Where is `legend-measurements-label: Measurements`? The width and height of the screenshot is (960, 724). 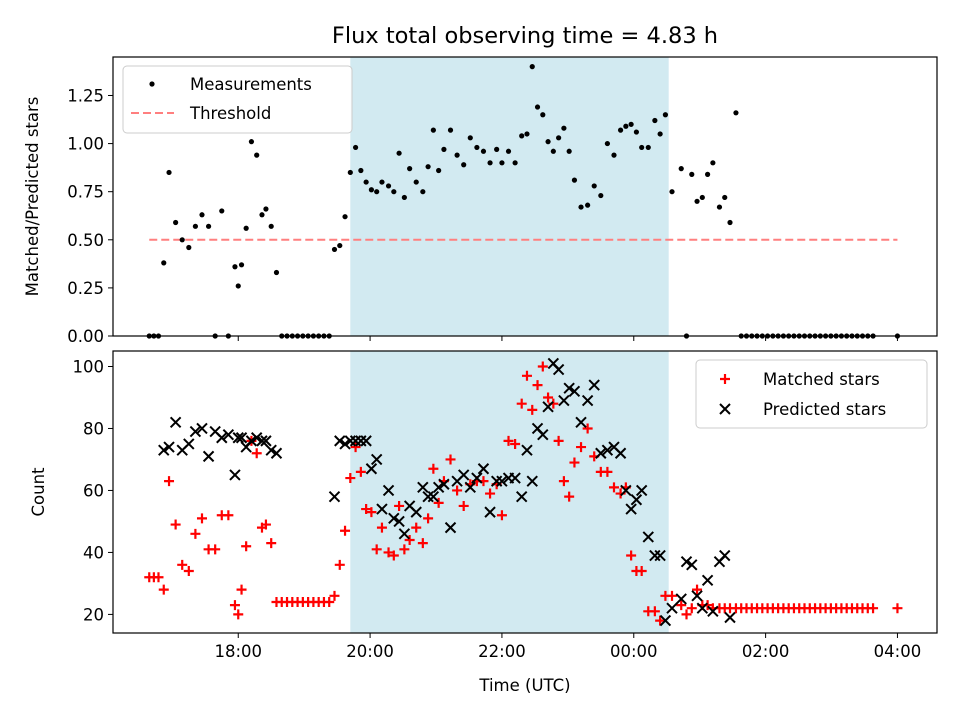 legend-measurements-label: Measurements is located at coordinates (251, 84).